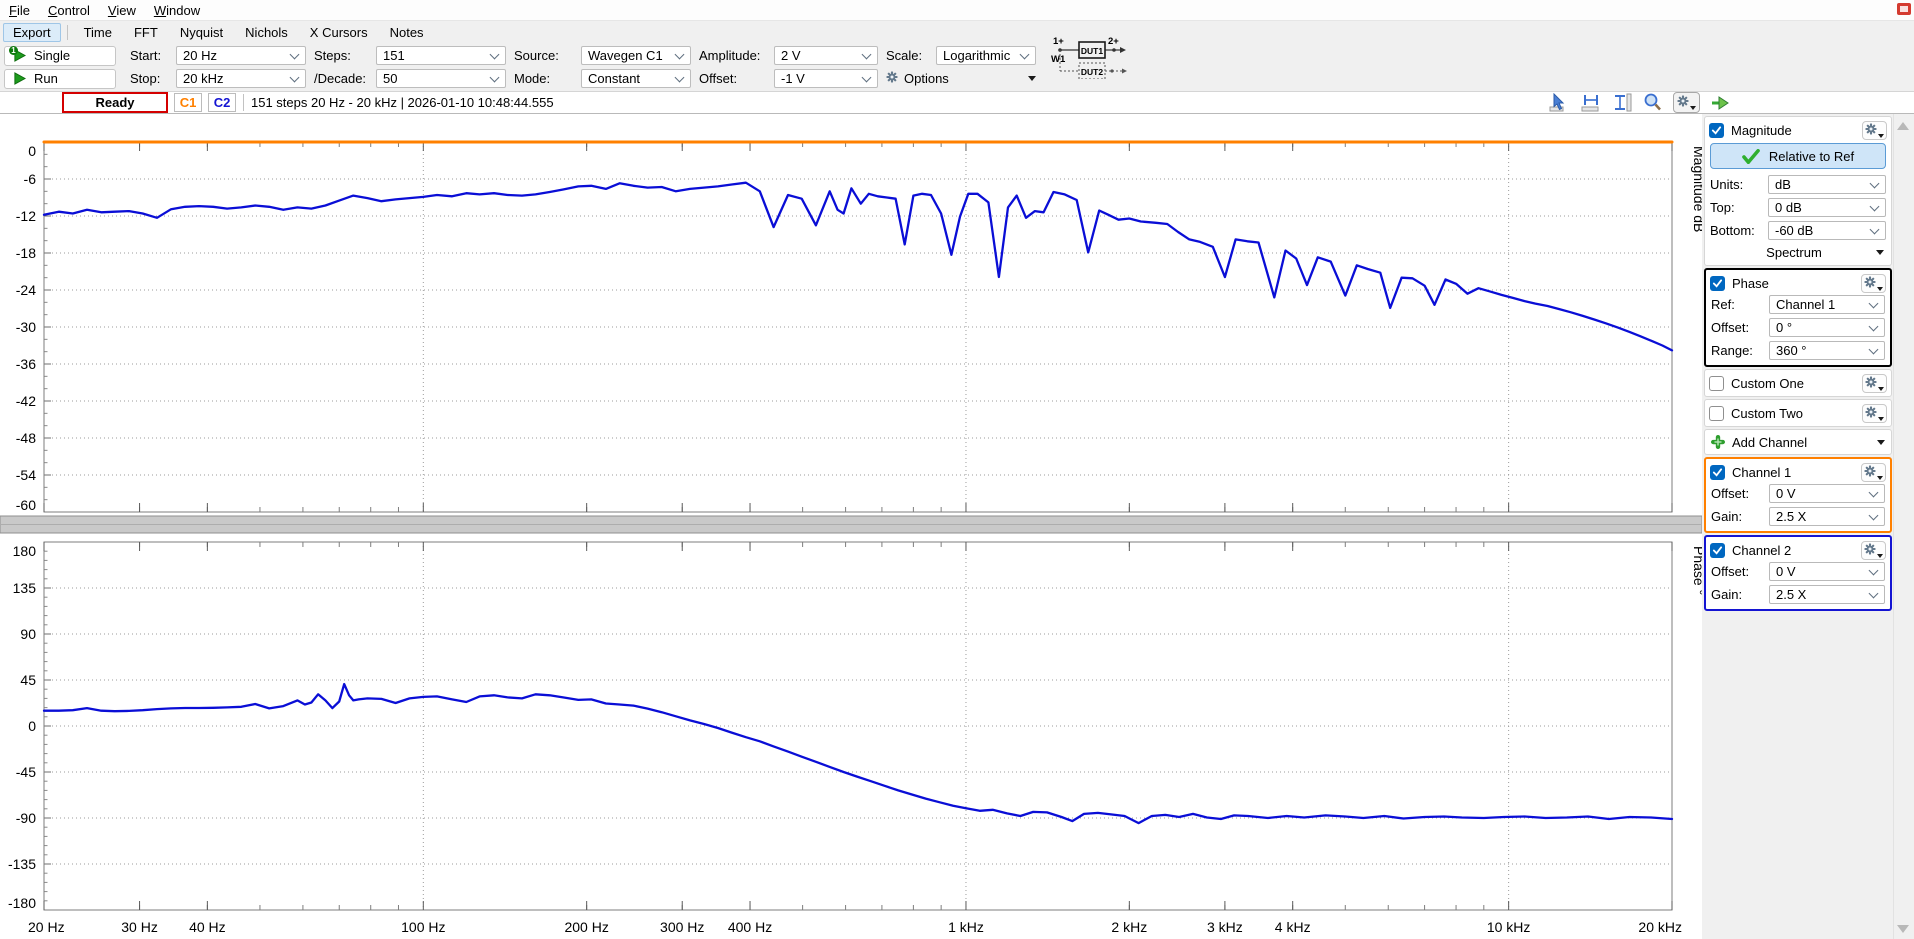 This screenshot has height=939, width=1914. What do you see at coordinates (1827, 207) in the screenshot?
I see `top-select: 0 dB` at bounding box center [1827, 207].